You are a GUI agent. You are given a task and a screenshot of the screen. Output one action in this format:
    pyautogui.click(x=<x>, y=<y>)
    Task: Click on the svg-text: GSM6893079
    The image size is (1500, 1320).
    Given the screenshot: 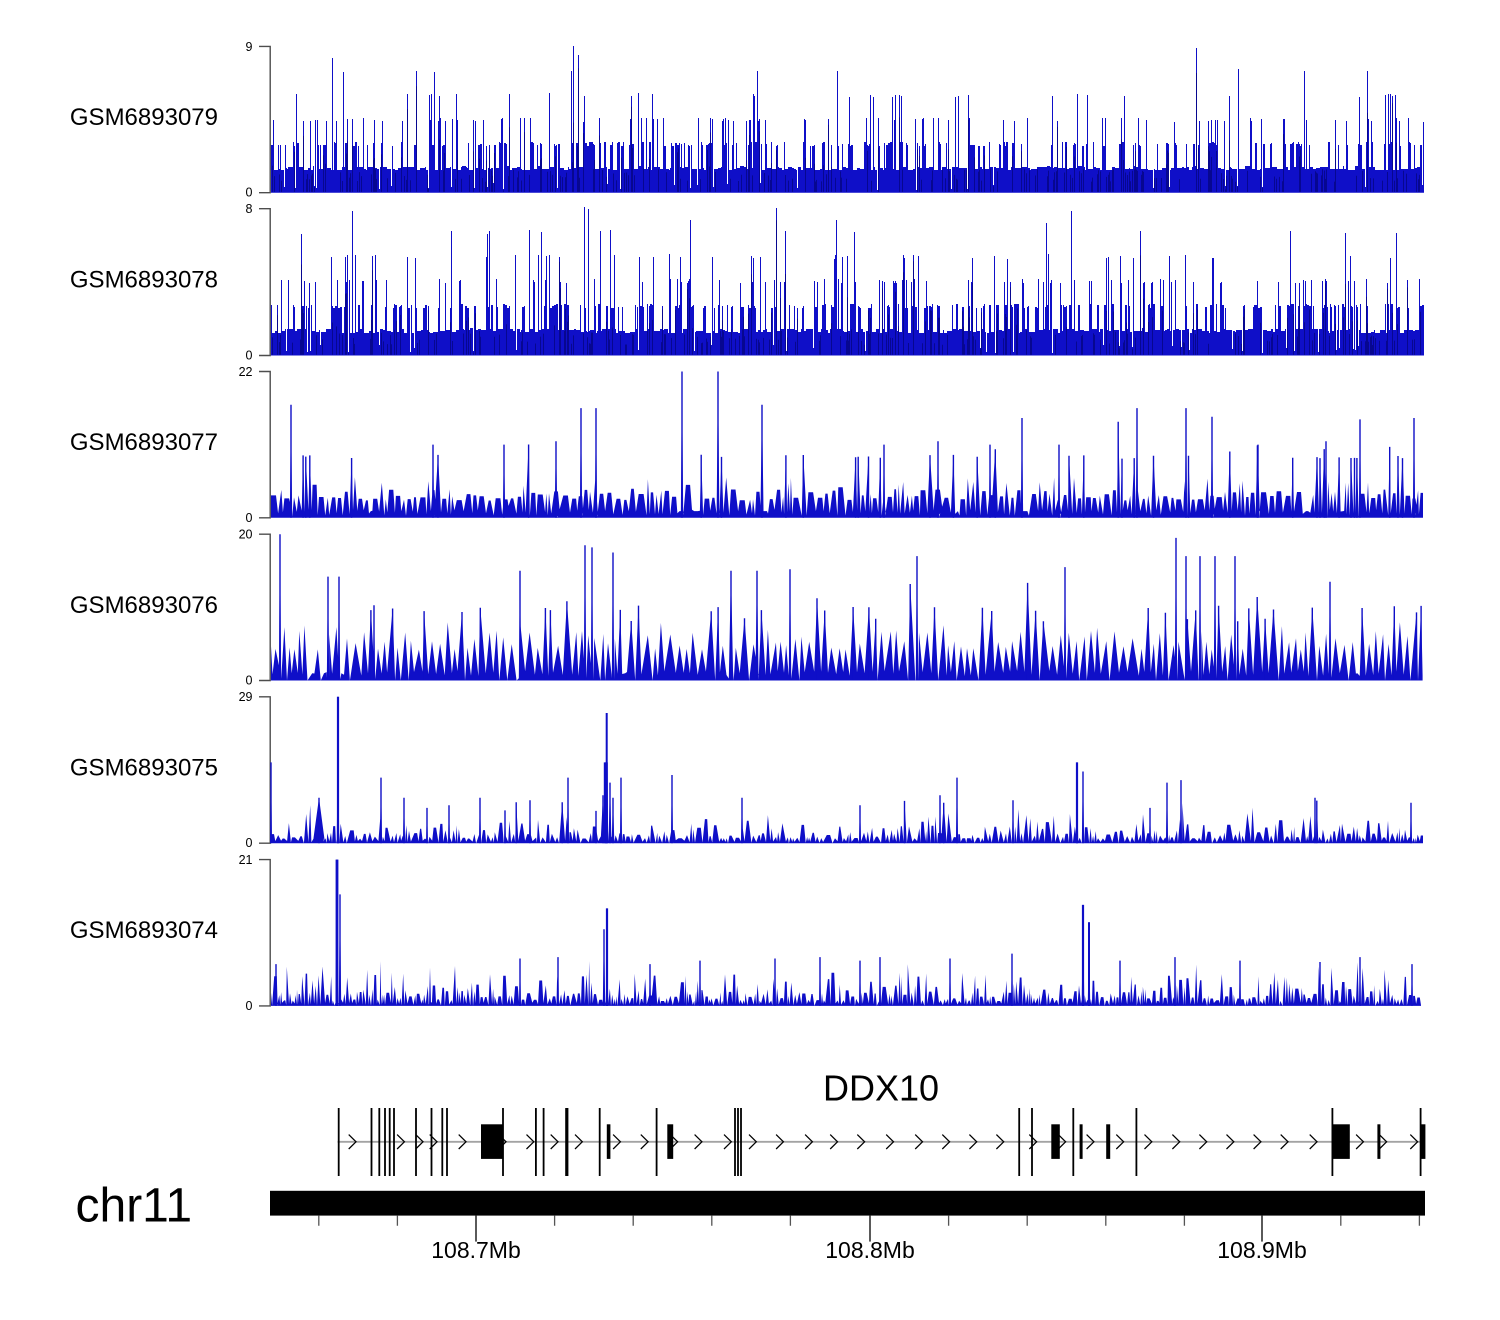 What is the action you would take?
    pyautogui.click(x=144, y=117)
    